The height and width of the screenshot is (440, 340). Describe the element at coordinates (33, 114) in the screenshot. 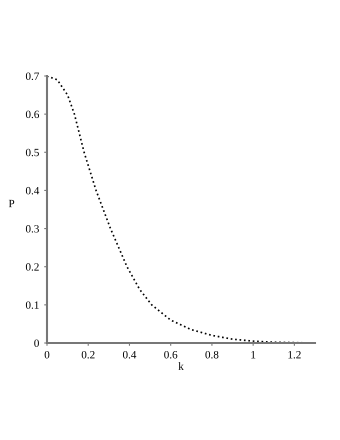

I see `y-tick-label: 0.6` at that location.